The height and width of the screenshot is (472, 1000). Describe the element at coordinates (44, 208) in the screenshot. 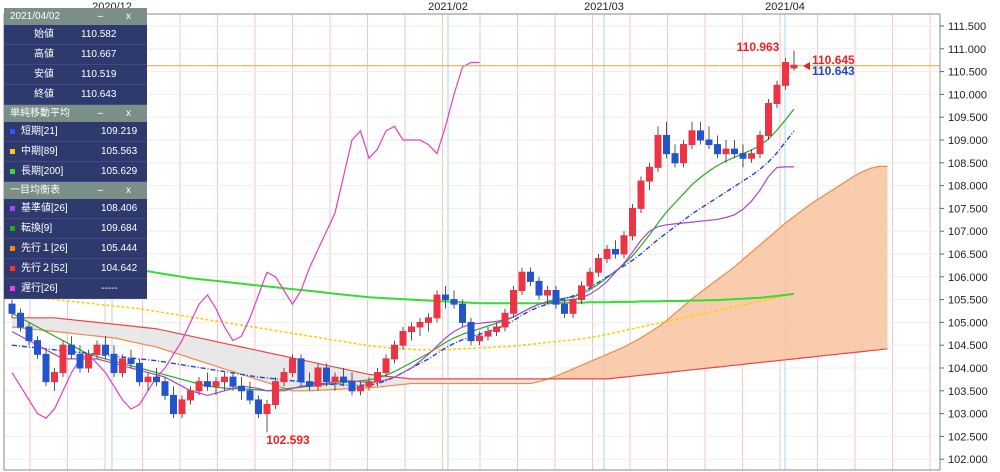

I see `ichimoku-label: 基準値[26]` at that location.